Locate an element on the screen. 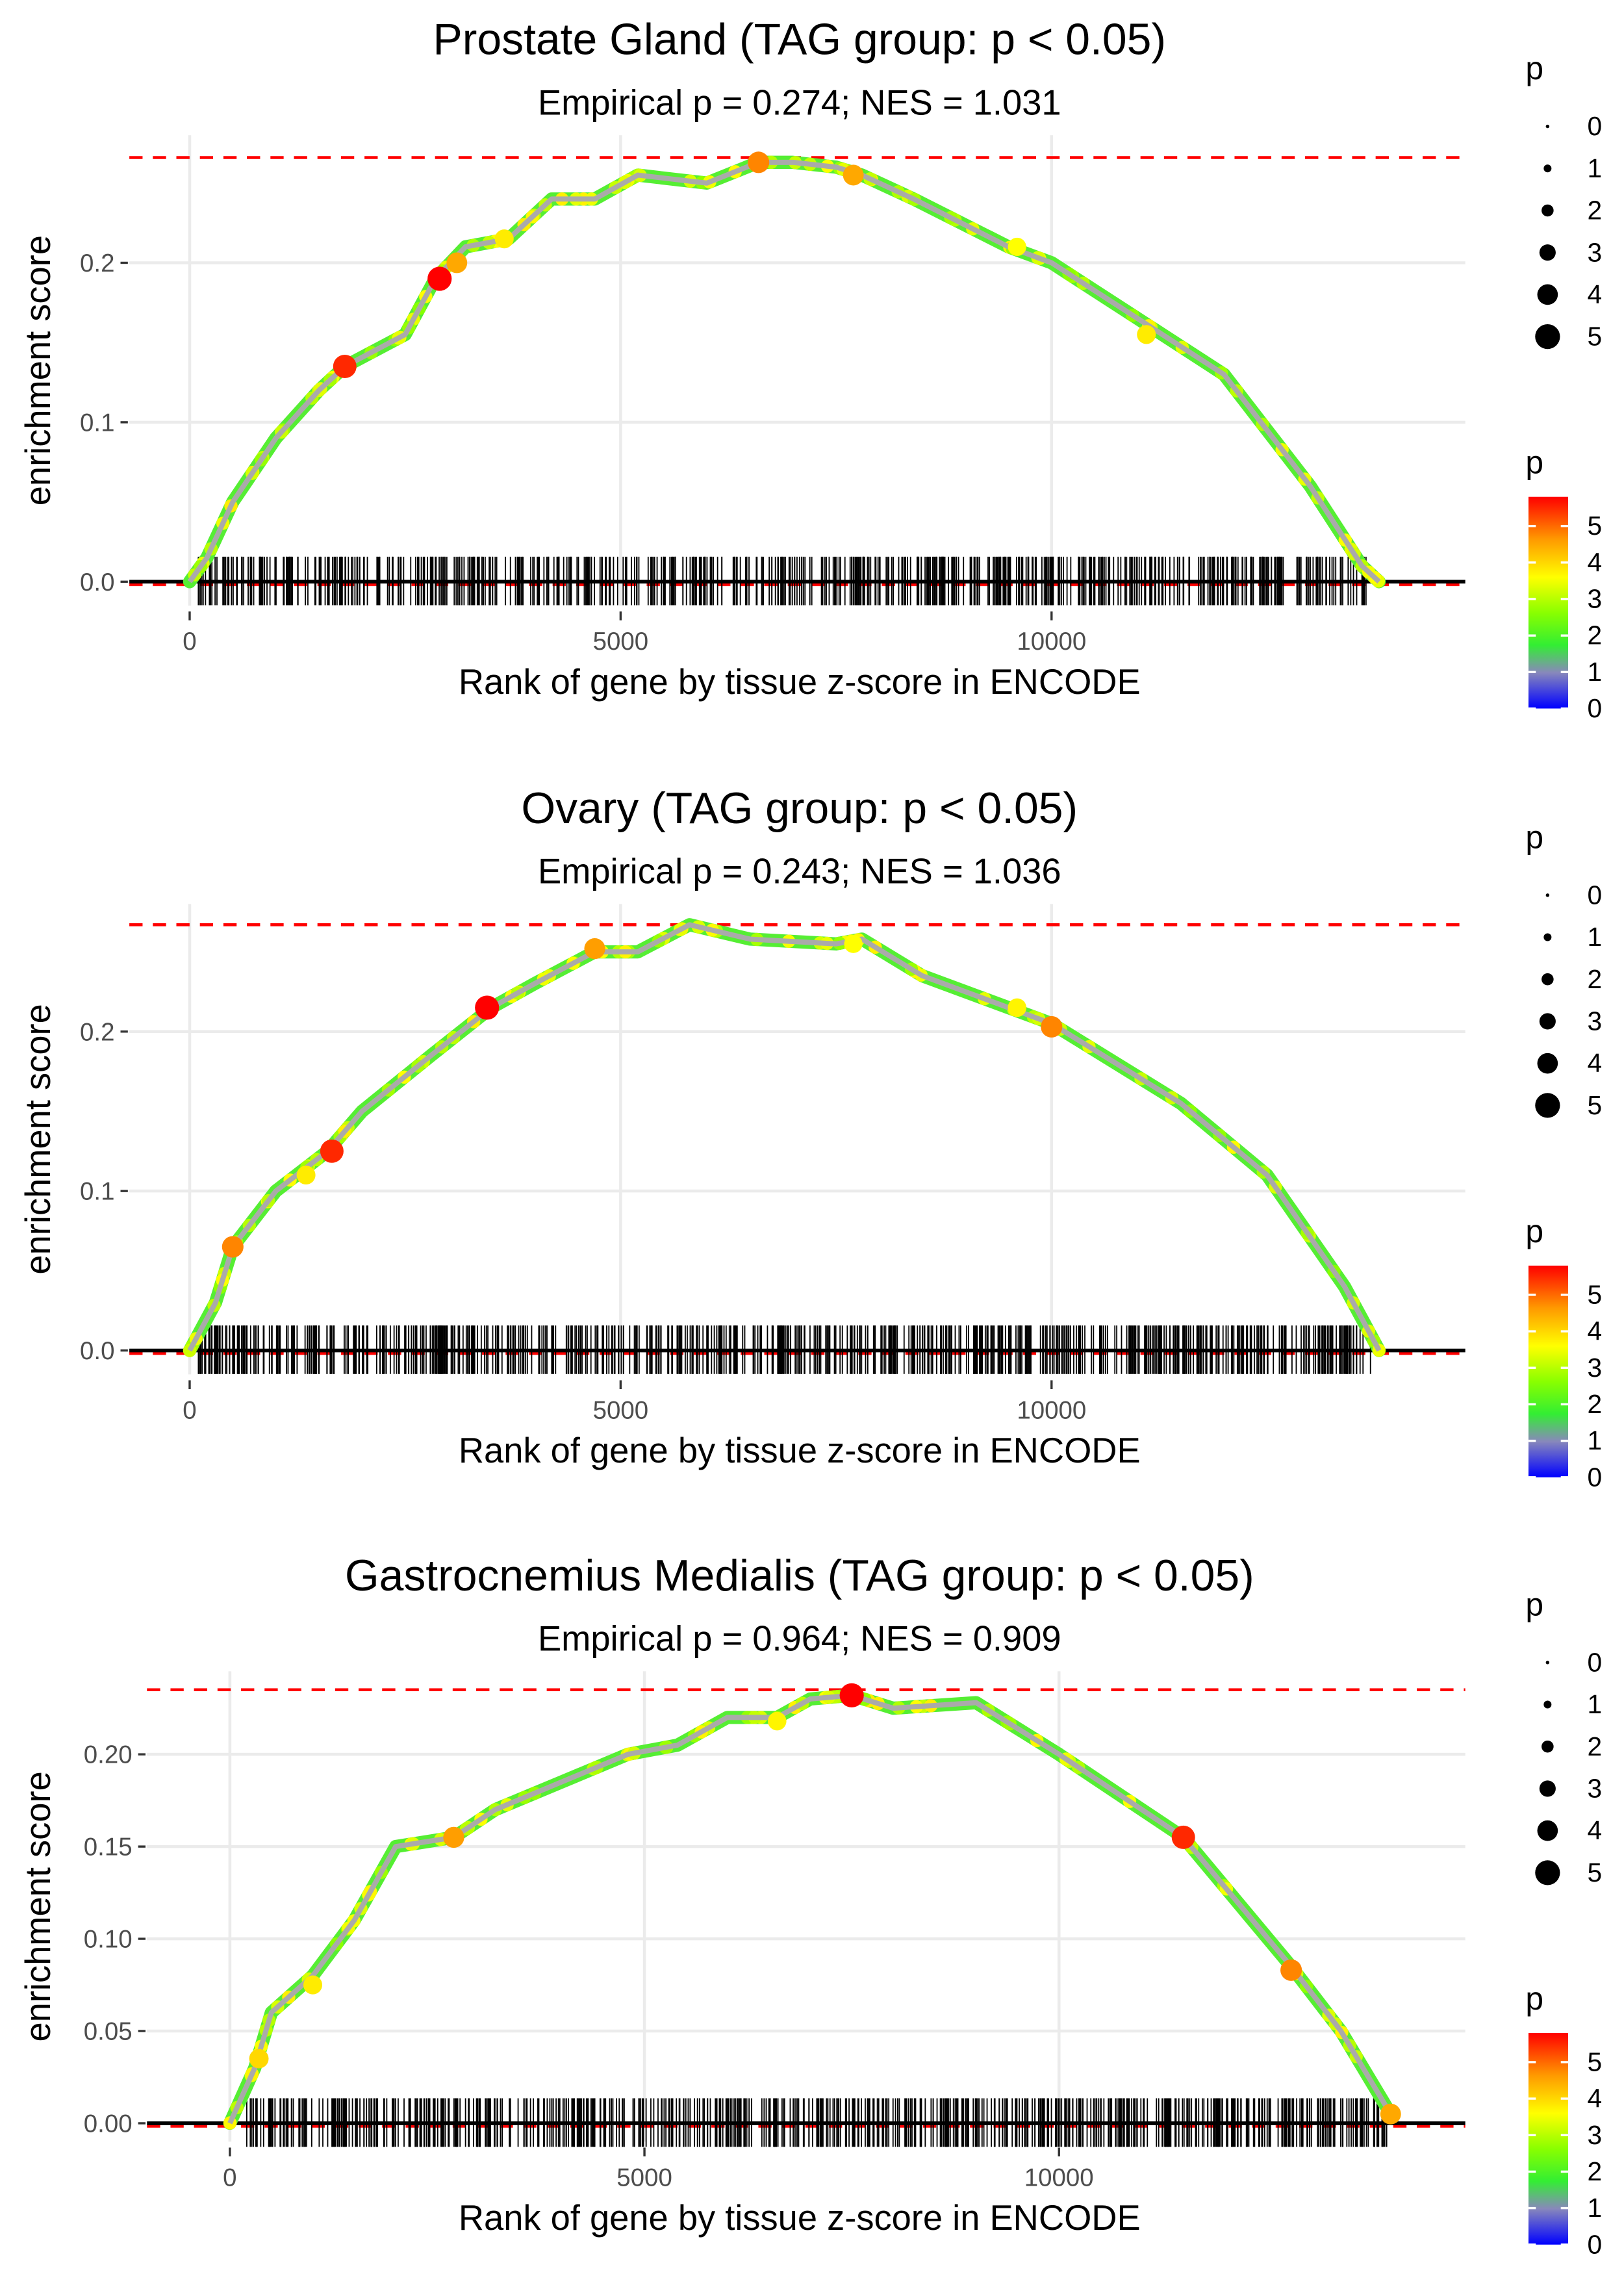 The height and width of the screenshot is (2274, 1624). size-legend-label: 4 is located at coordinates (1594, 1063).